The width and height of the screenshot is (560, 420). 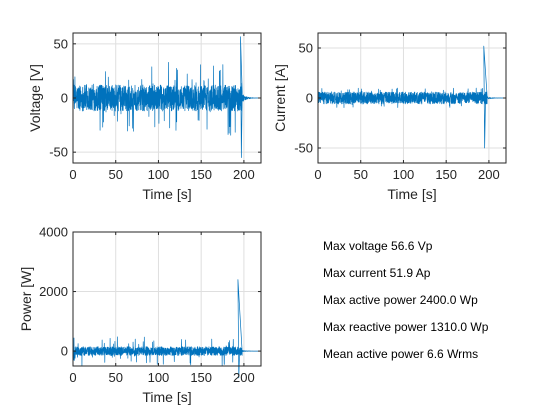 What do you see at coordinates (412, 97) in the screenshot?
I see `current-signal-line` at bounding box center [412, 97].